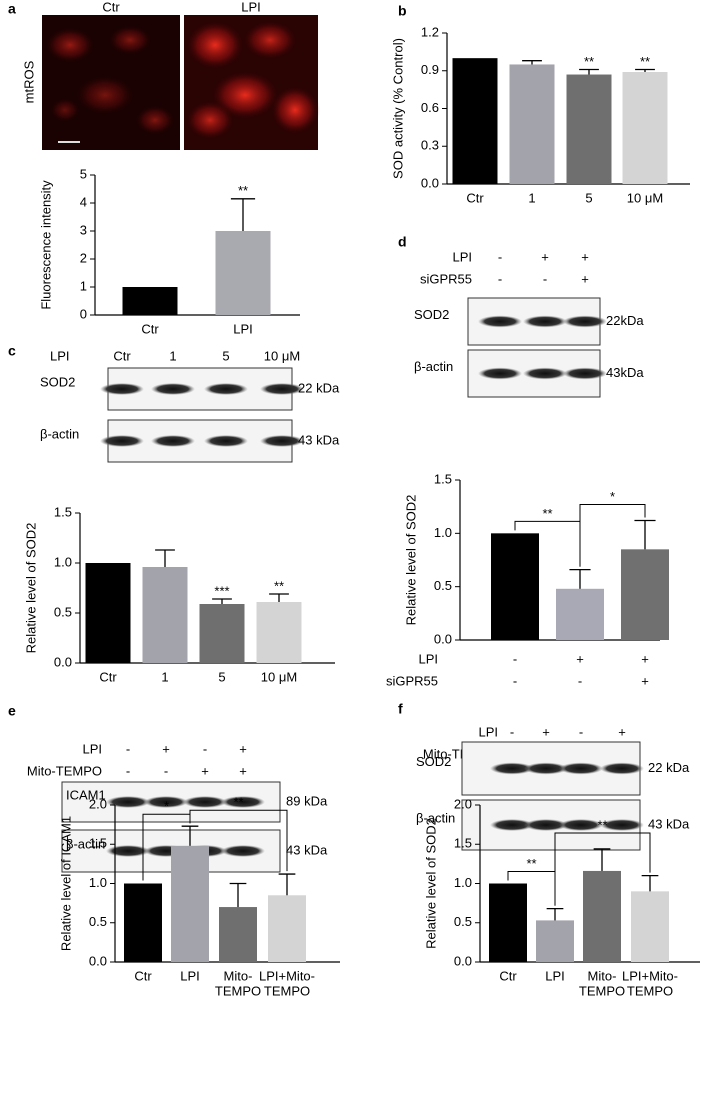 The width and height of the screenshot is (722, 1111). Describe the element at coordinates (612, 496) in the screenshot. I see `comparison-label: *` at that location.